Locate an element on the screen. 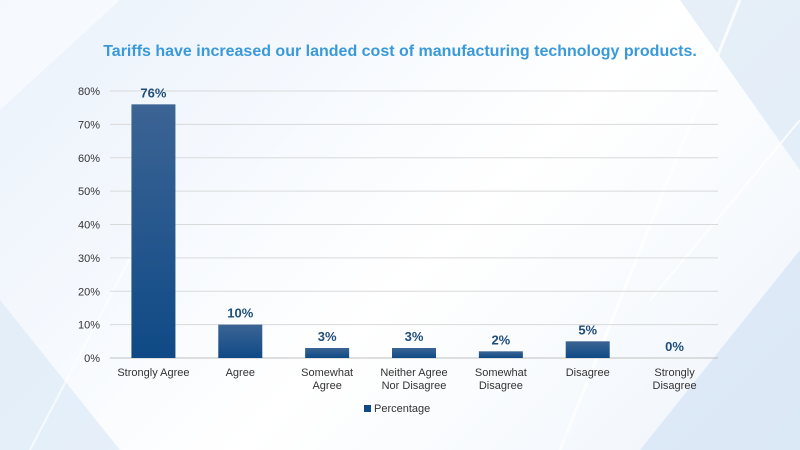 Image resolution: width=800 pixels, height=450 pixels. y-tick-label: 20% is located at coordinates (89, 292).